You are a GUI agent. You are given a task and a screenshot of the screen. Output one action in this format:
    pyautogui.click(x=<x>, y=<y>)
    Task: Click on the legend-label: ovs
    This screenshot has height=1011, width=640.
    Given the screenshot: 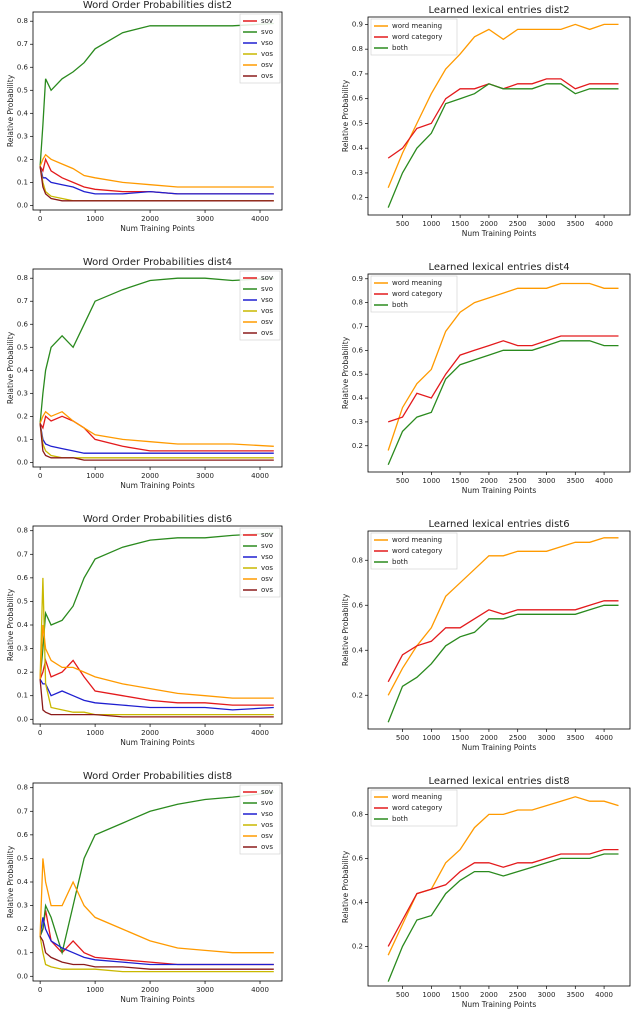 What is the action you would take?
    pyautogui.click(x=267, y=847)
    